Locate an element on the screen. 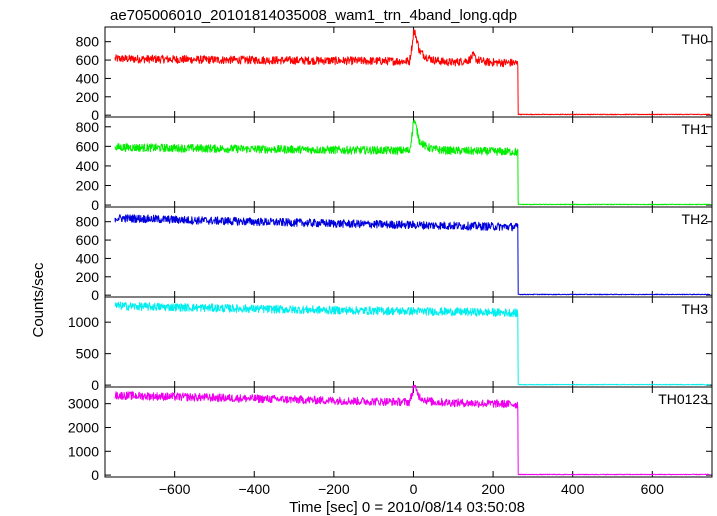 The height and width of the screenshot is (516, 717). x-tick-label: 0 is located at coordinates (414, 489).